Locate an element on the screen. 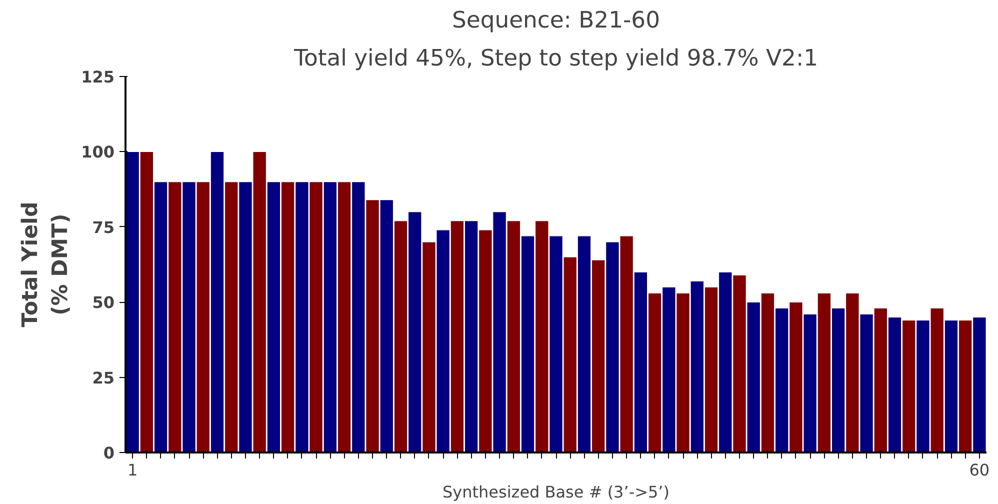  y-tick-label: 0 is located at coordinates (109, 453).